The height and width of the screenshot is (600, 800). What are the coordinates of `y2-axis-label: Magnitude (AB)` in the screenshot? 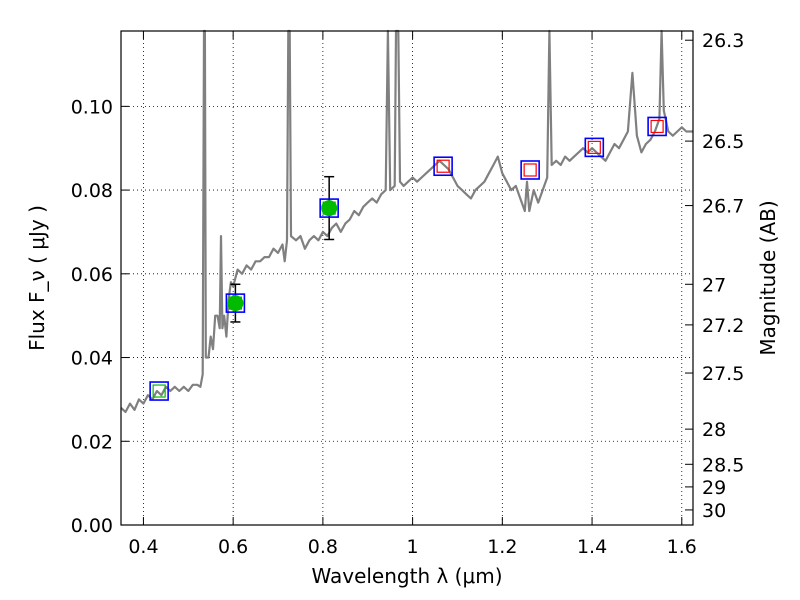 It's located at (768, 277).